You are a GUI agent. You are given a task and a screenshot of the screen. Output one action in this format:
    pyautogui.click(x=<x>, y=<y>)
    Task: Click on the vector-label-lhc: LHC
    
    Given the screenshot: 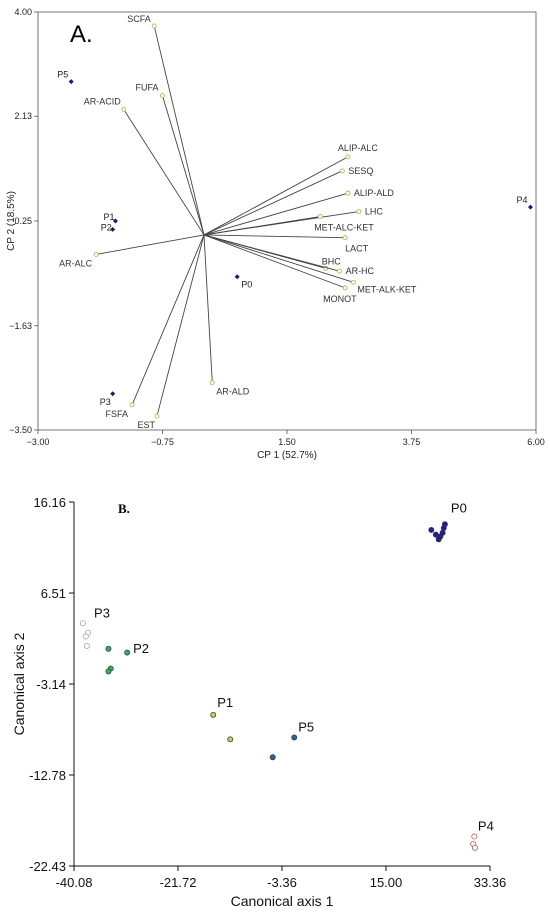 What is the action you would take?
    pyautogui.click(x=374, y=212)
    